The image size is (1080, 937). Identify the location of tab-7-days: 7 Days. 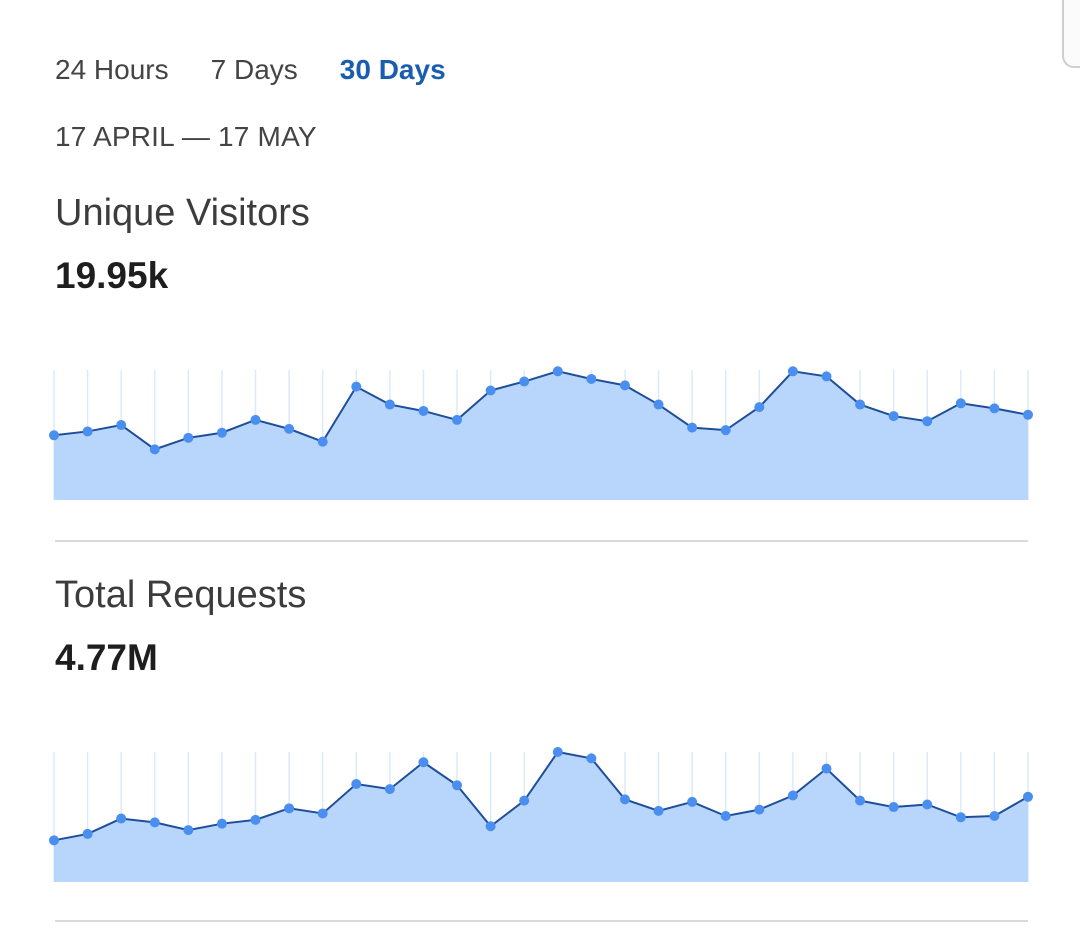
(254, 69).